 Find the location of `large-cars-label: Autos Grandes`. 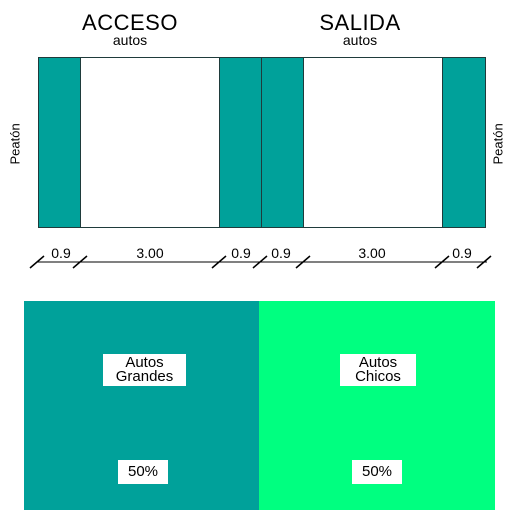

large-cars-label: Autos Grandes is located at coordinates (144, 370).